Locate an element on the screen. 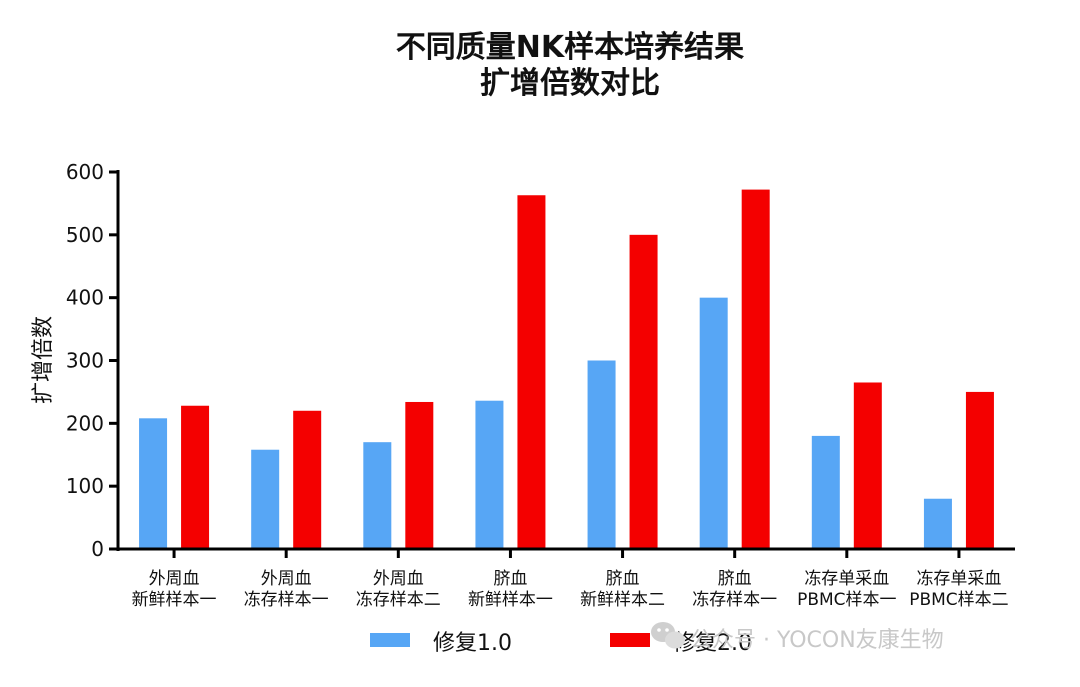 This screenshot has height=687, width=1080. x-tick-label-7-2: PBMC样本一 is located at coordinates (846, 600).